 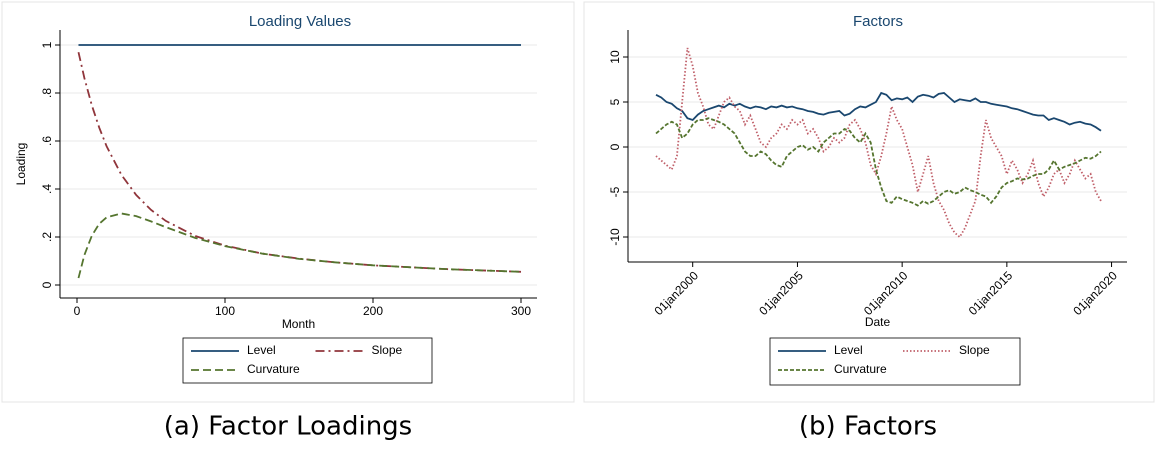 I want to click on x-tick-label: 200, so click(x=373, y=311).